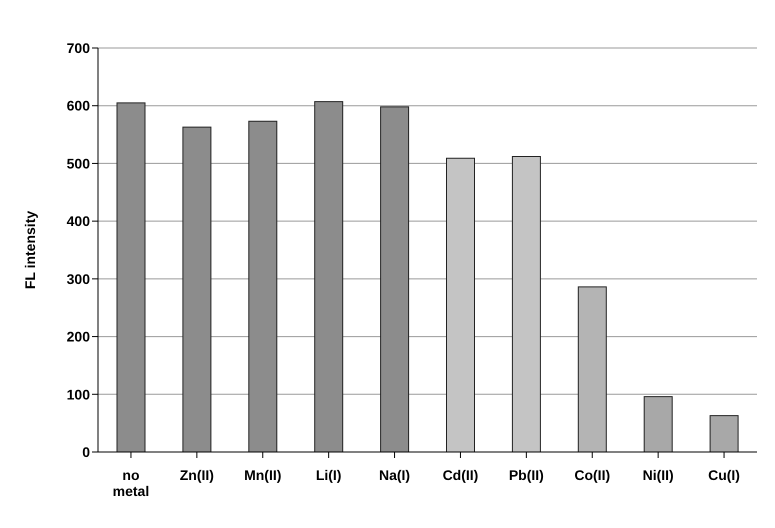 This screenshot has height=528, width=775. What do you see at coordinates (263, 475) in the screenshot?
I see `x-tick-label: Mn(II)` at bounding box center [263, 475].